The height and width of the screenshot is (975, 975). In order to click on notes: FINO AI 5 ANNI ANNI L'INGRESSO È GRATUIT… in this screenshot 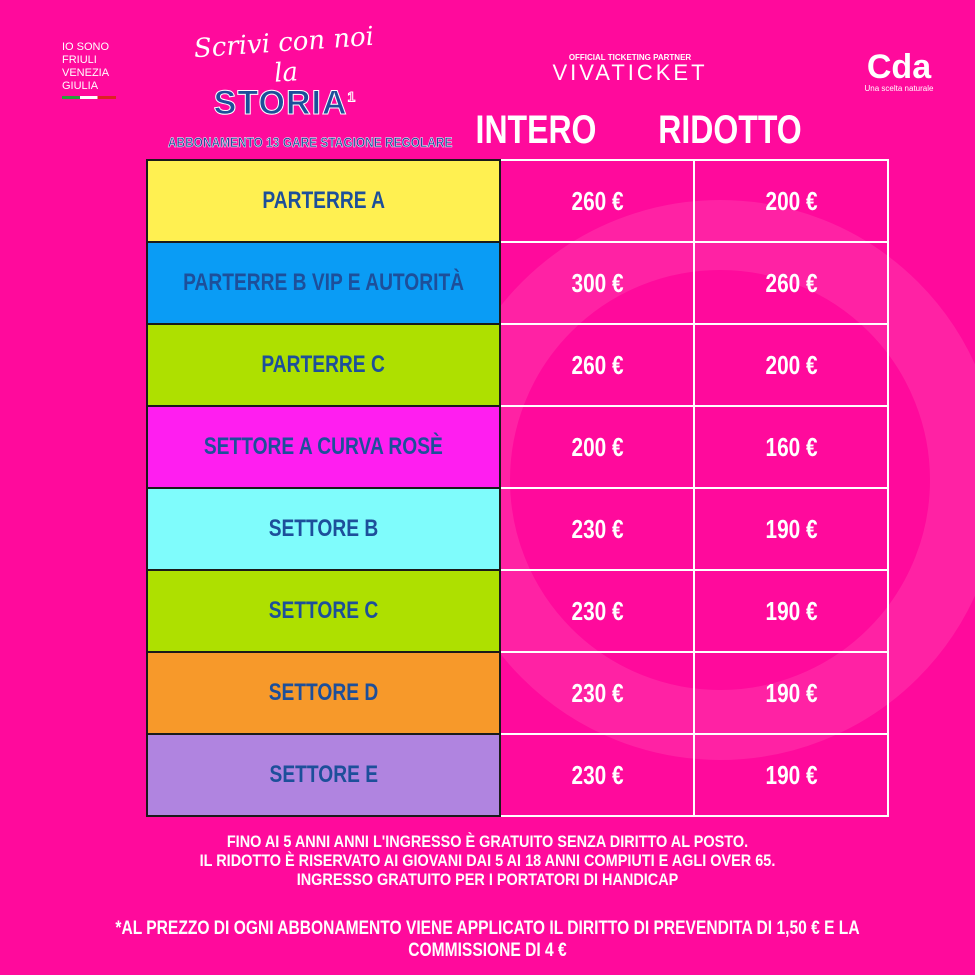, I will do `click(487, 860)`.